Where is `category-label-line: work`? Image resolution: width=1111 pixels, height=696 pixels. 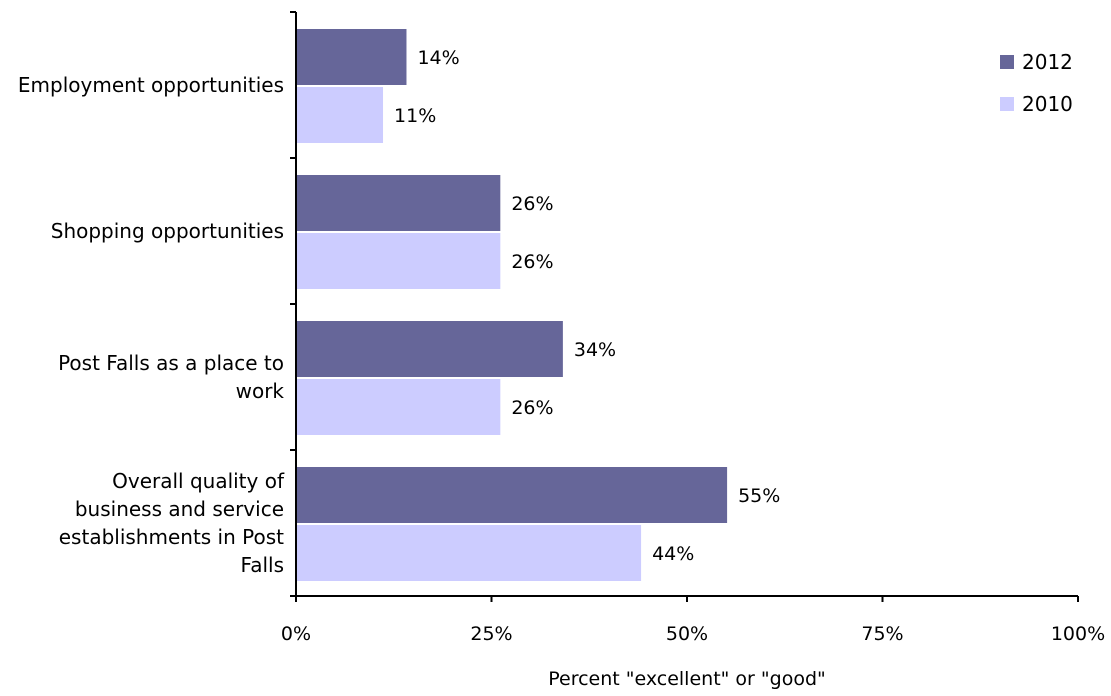 category-label-line: work is located at coordinates (259, 391).